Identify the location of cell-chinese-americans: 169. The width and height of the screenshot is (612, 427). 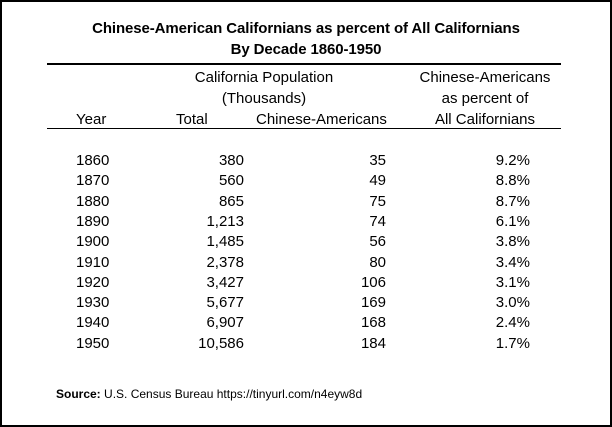
(373, 303).